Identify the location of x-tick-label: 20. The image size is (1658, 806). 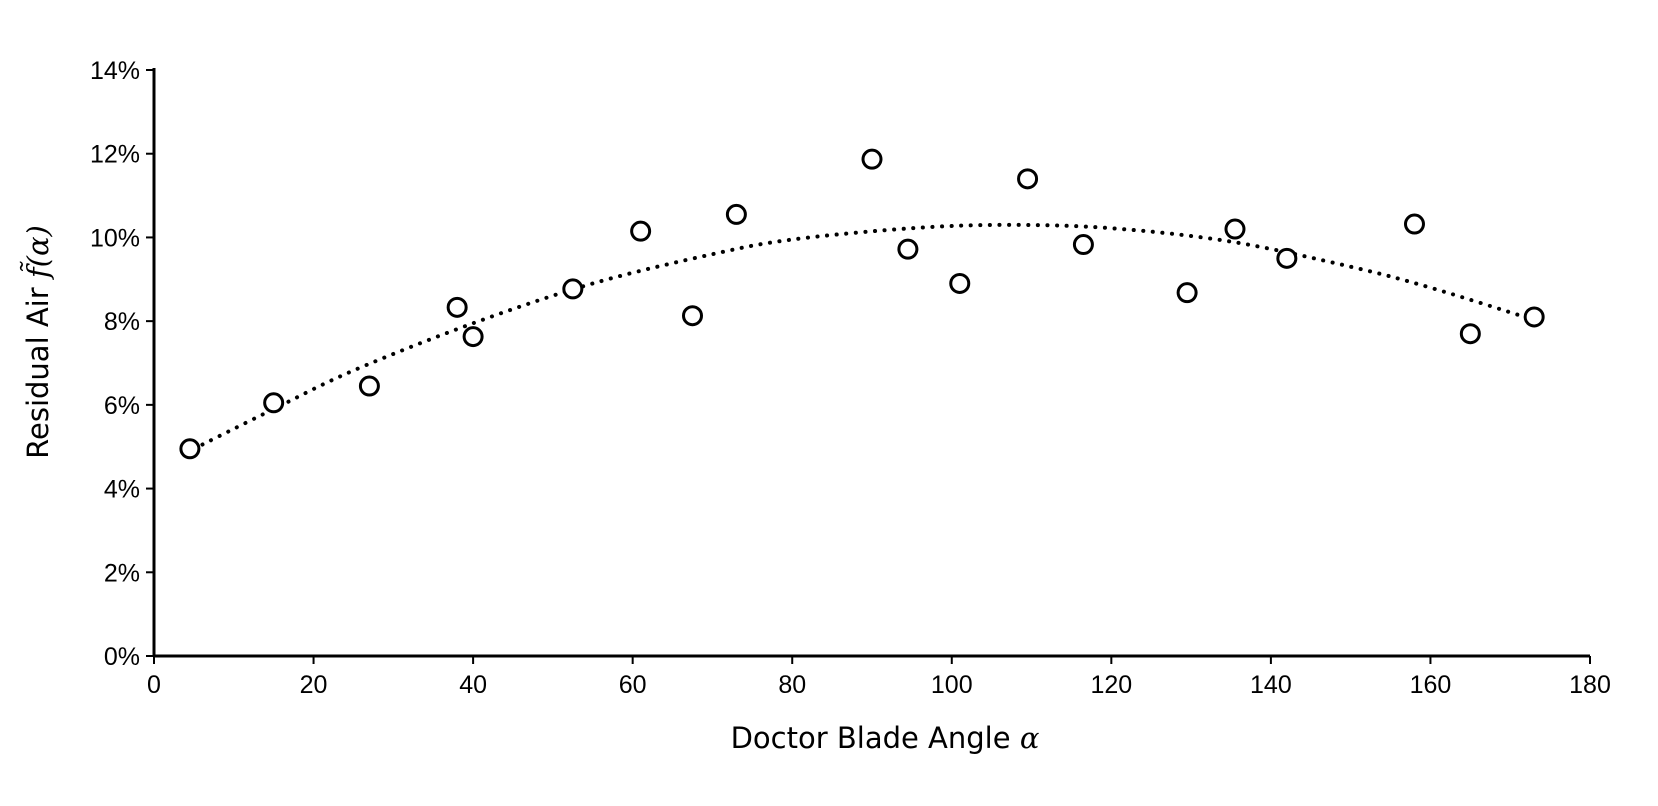
(314, 685).